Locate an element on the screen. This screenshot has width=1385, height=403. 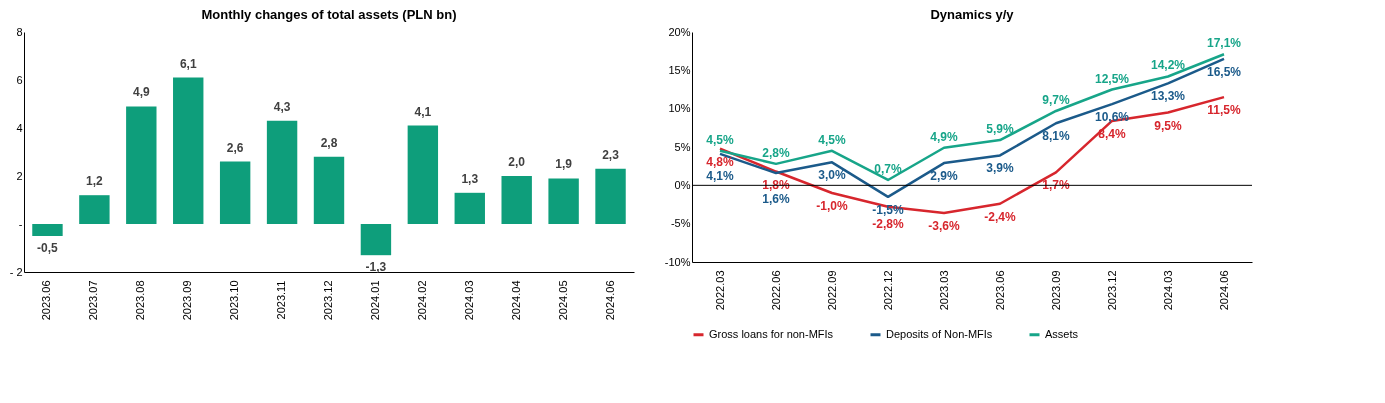
x-tick-label: 2023.03 is located at coordinates (943, 290).